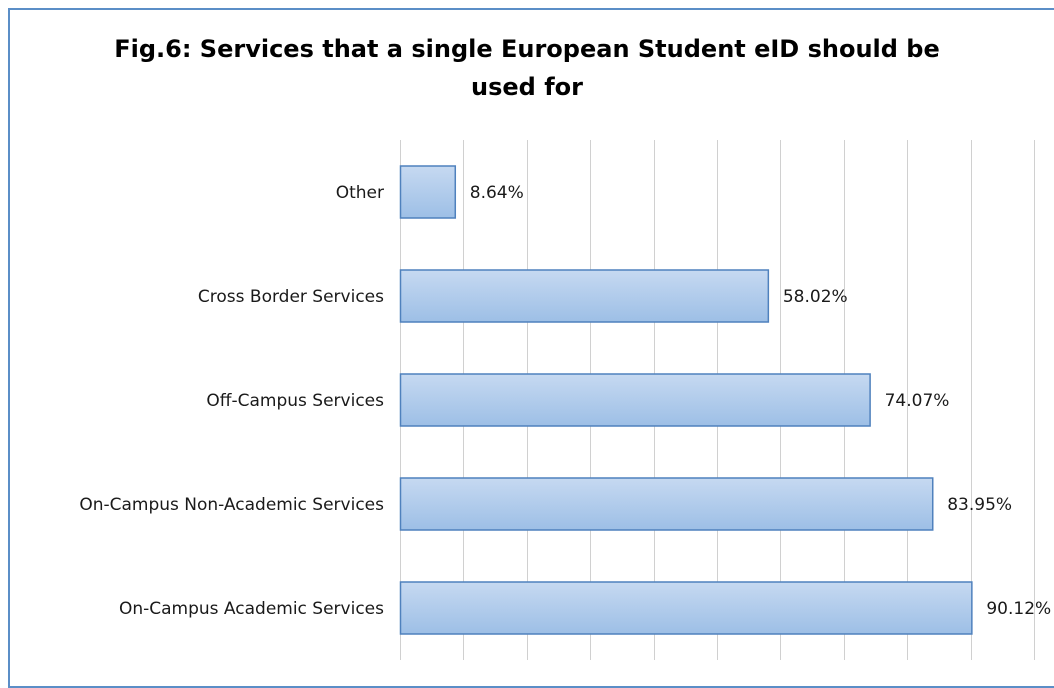  What do you see at coordinates (527, 87) in the screenshot?
I see `chart-title-line-2: used for` at bounding box center [527, 87].